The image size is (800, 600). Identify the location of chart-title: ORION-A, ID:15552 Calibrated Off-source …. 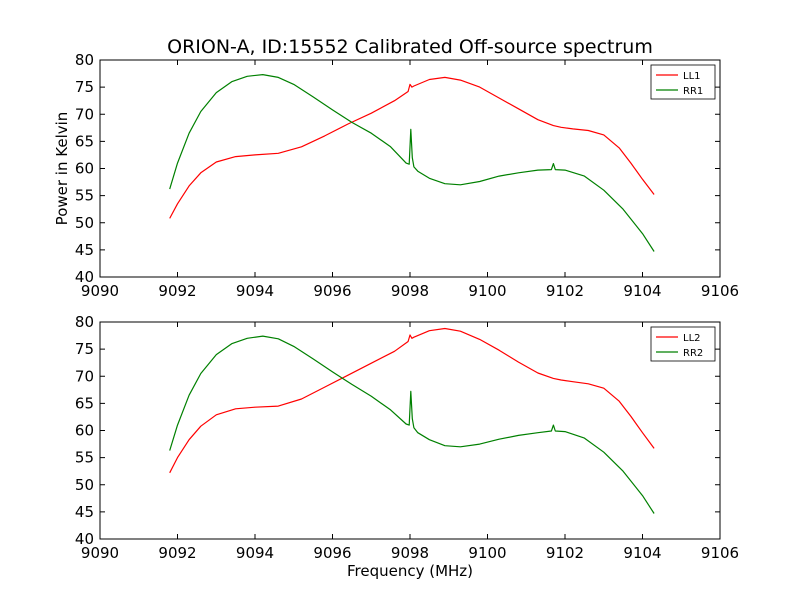
(410, 47).